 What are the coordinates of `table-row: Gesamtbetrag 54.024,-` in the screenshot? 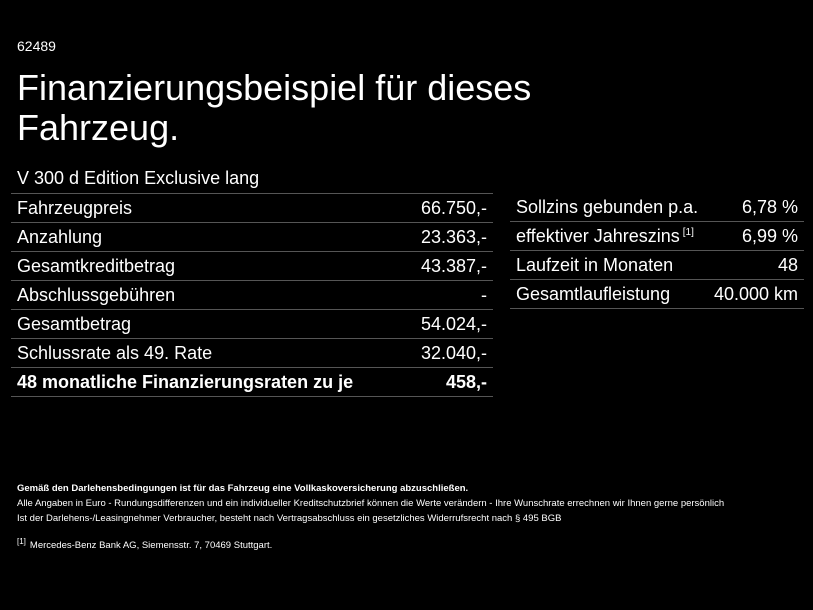 It's located at (252, 324).